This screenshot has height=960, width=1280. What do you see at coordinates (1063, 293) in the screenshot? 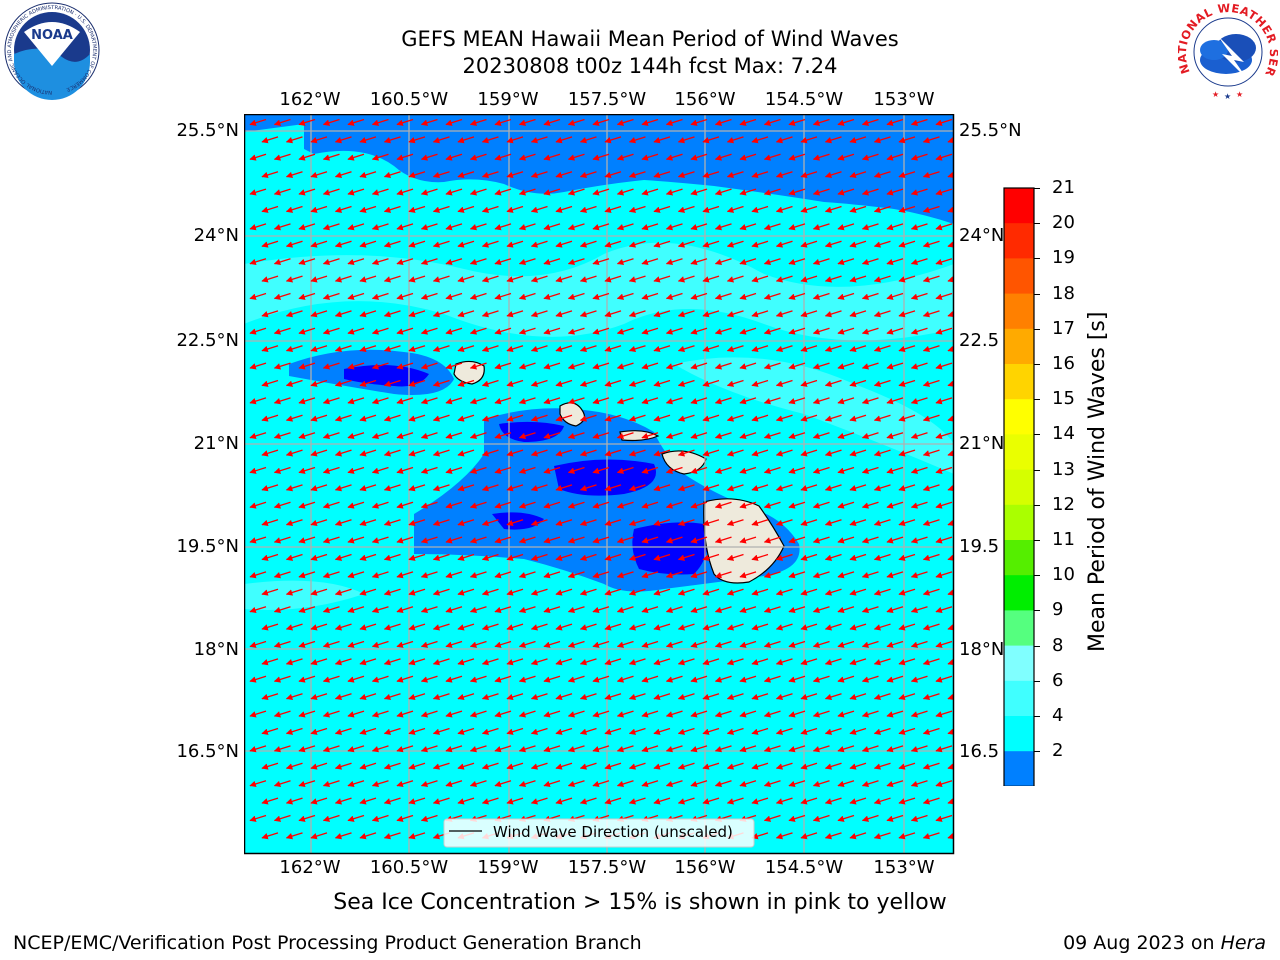
I see `colorbar-tick-label: 18` at bounding box center [1063, 293].